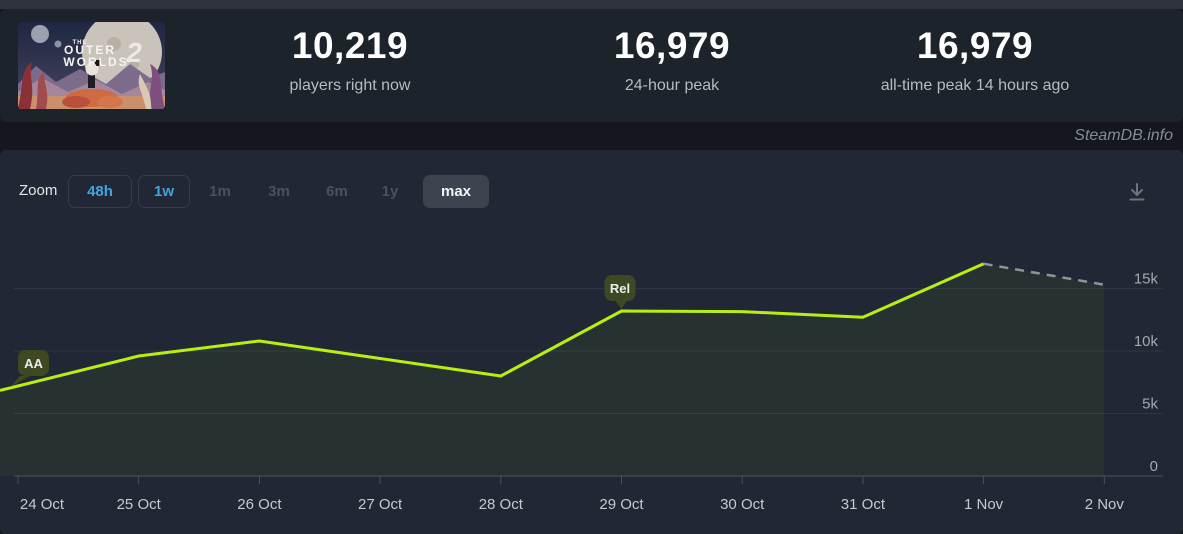 This screenshot has height=534, width=1183. Describe the element at coordinates (40, 34) in the screenshot. I see `moon` at that location.